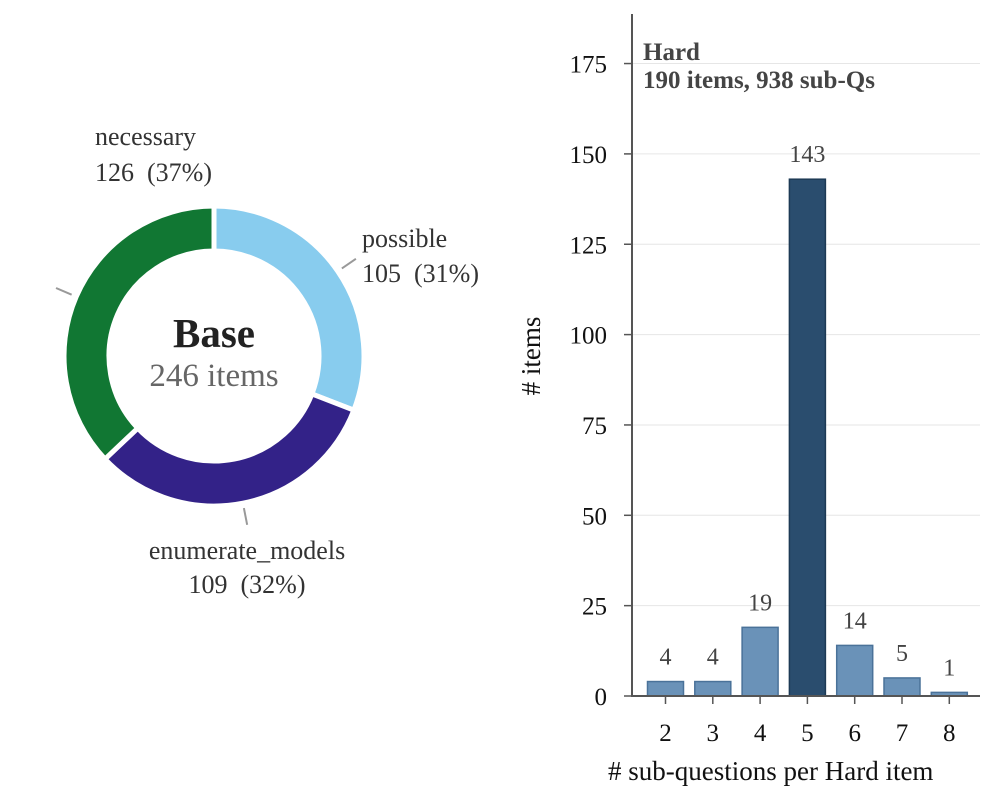  Describe the element at coordinates (760, 603) in the screenshot. I see `bar-value-label-4: 19` at that location.